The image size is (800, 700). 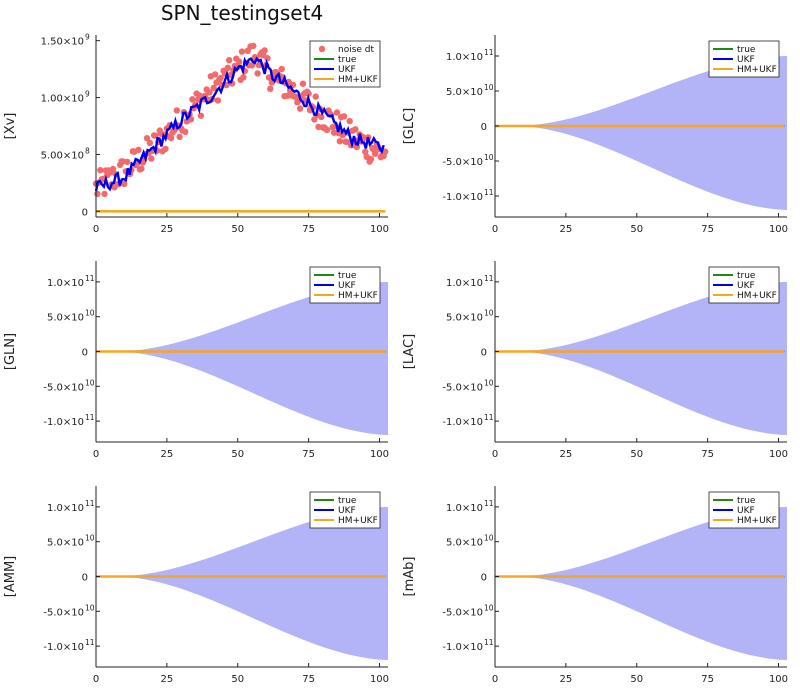 What do you see at coordinates (10, 351) in the screenshot?
I see `y-axis-label: [GLN]` at bounding box center [10, 351].